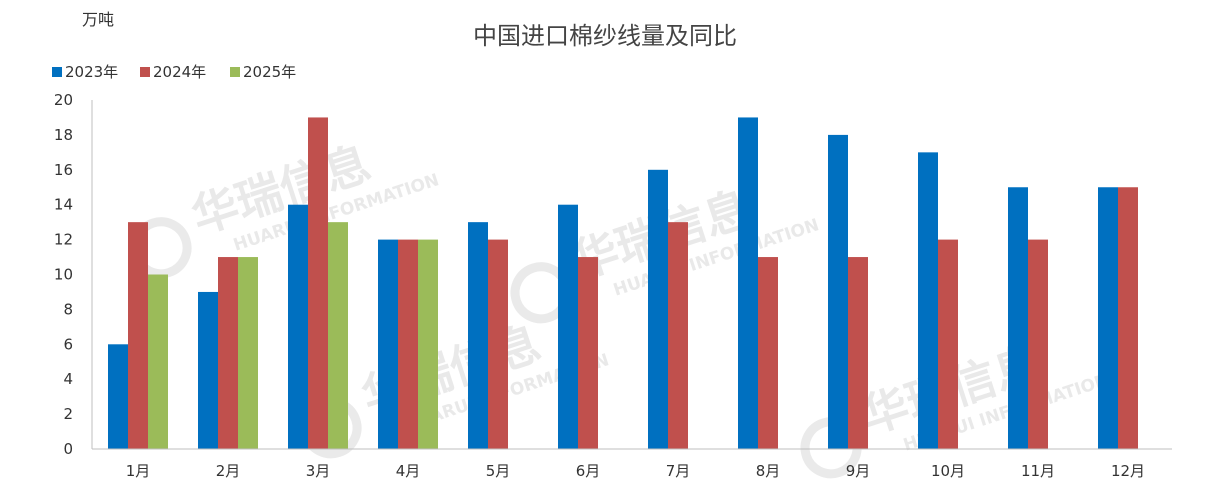  I want to click on x-tick-label: 10月, so click(948, 471).